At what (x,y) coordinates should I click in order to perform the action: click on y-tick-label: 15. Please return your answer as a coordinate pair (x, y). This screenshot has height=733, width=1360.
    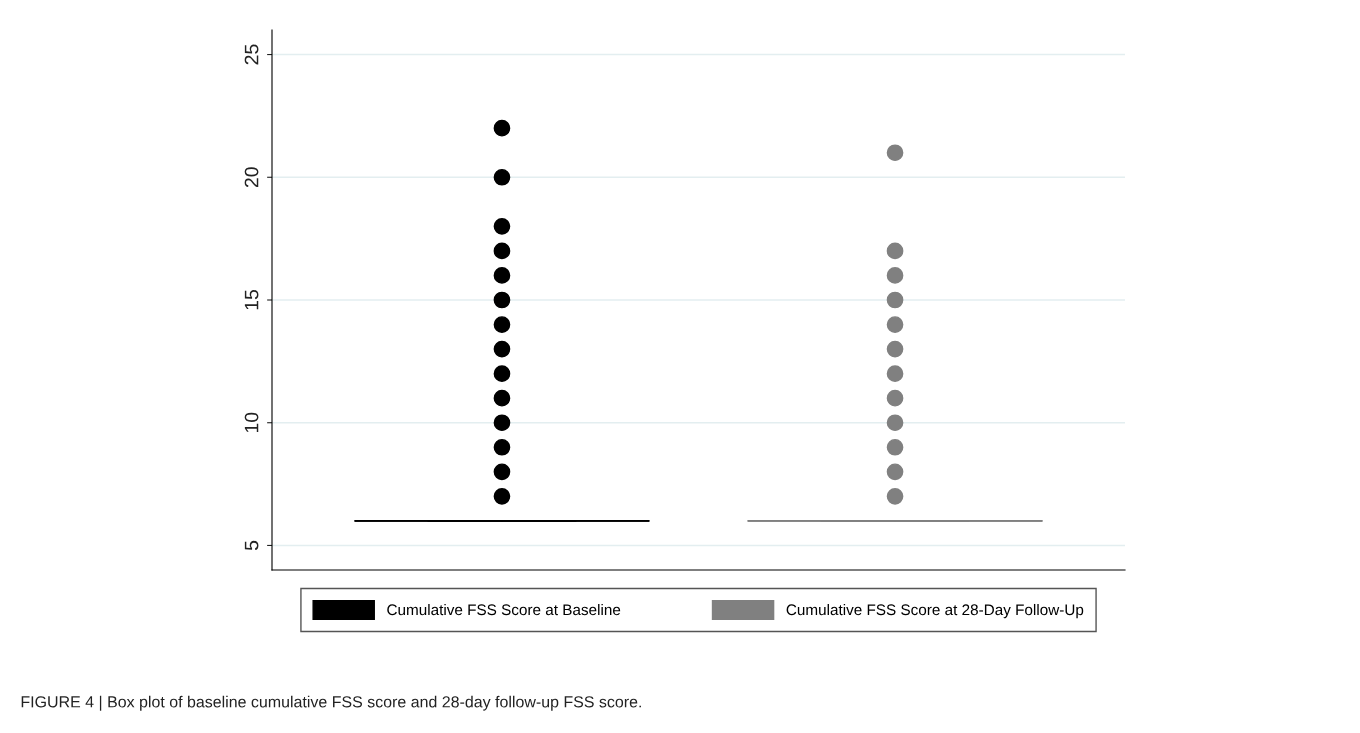
    Looking at the image, I should click on (251, 300).